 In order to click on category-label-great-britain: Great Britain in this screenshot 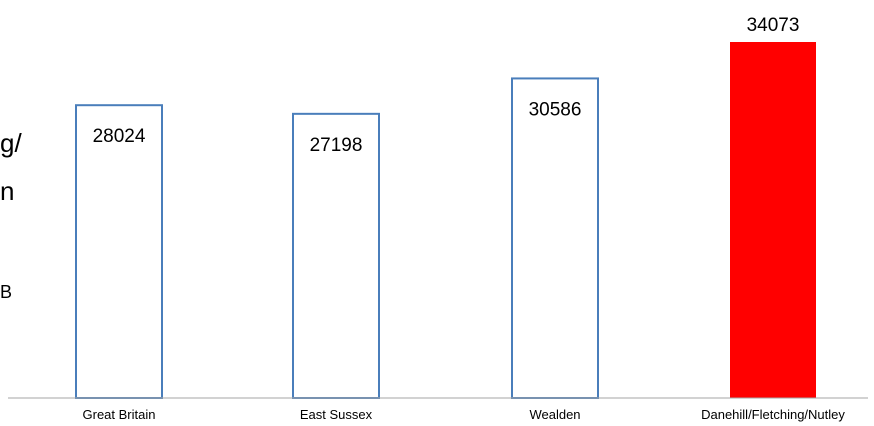, I will do `click(119, 414)`.